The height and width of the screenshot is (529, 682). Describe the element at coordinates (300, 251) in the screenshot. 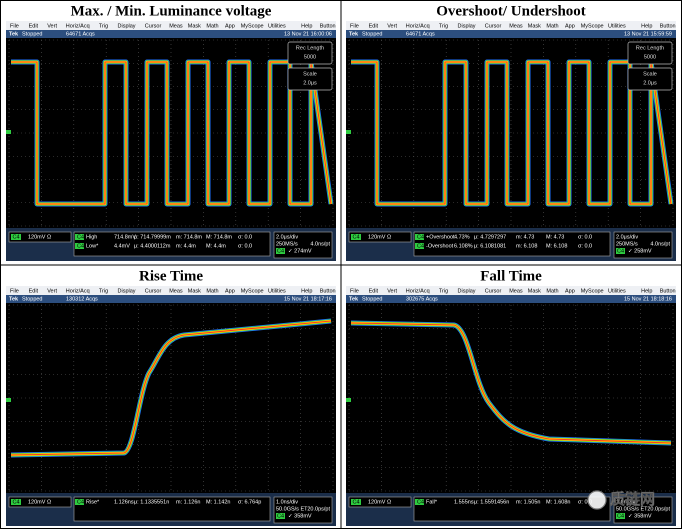

I see `trigger-level: ✓ 274mV` at that location.